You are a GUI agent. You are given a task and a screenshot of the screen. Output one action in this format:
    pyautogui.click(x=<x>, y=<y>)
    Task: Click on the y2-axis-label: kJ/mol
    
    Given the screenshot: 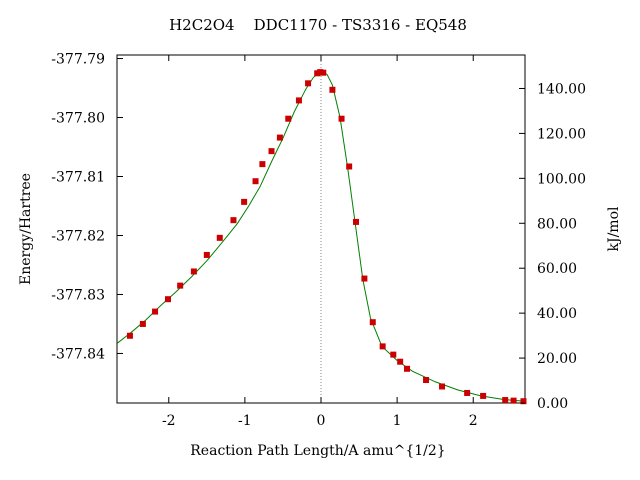 What is the action you would take?
    pyautogui.click(x=614, y=229)
    